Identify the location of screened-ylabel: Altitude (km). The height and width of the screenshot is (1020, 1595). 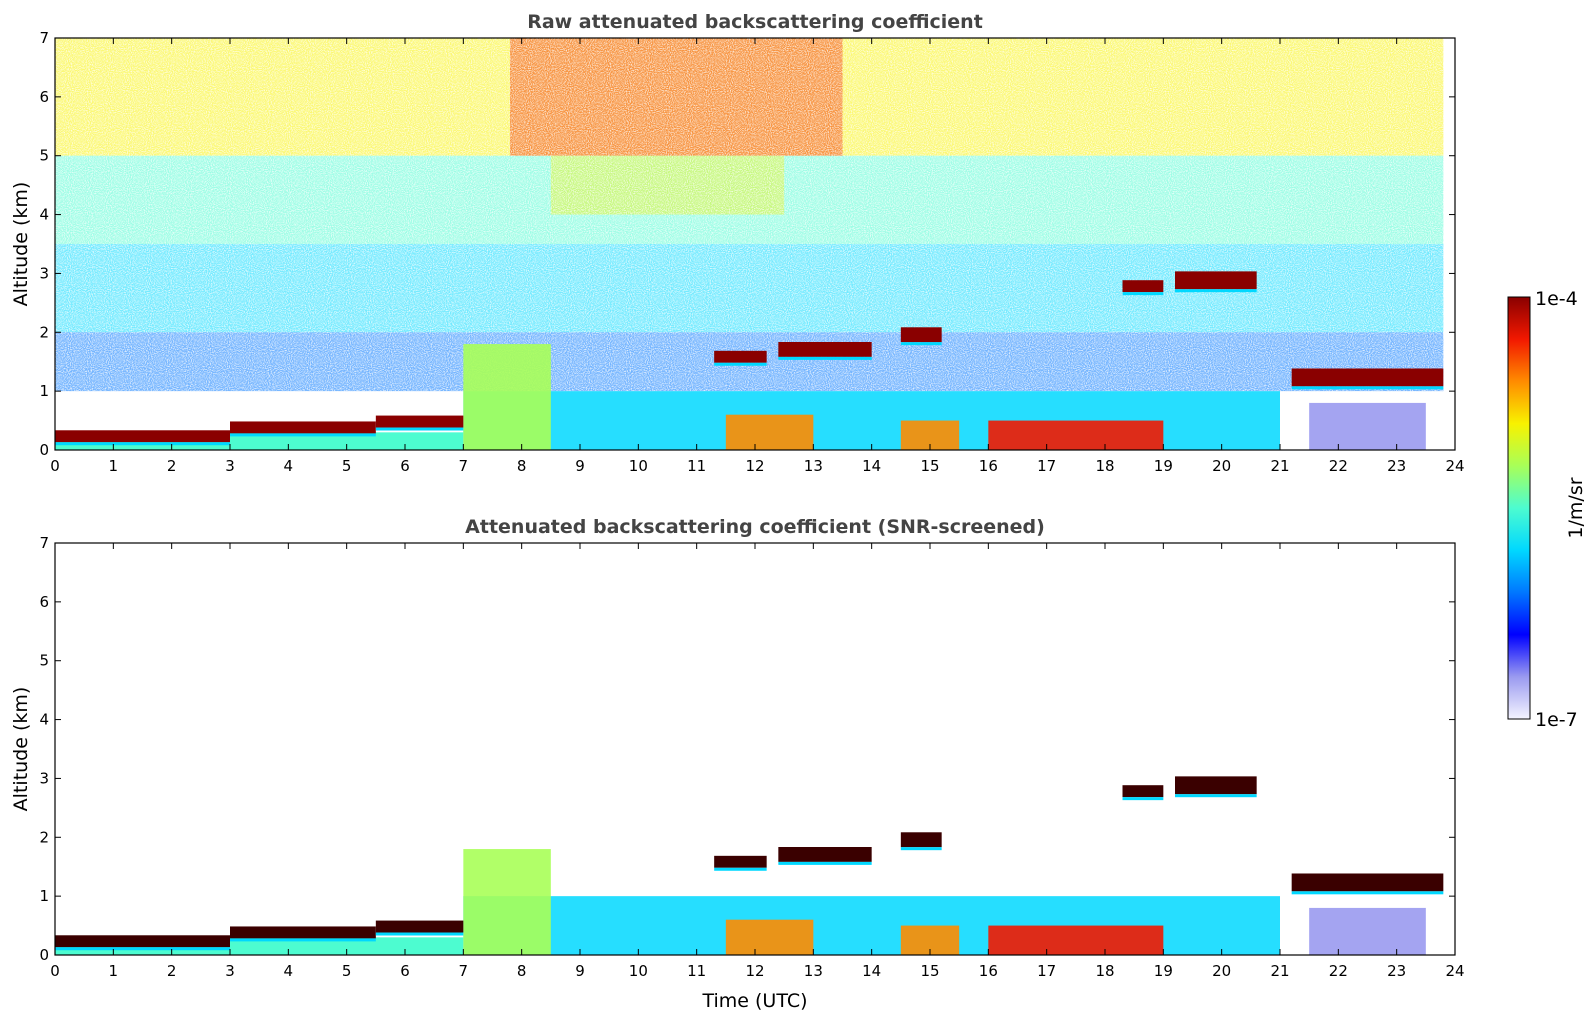
(21, 749).